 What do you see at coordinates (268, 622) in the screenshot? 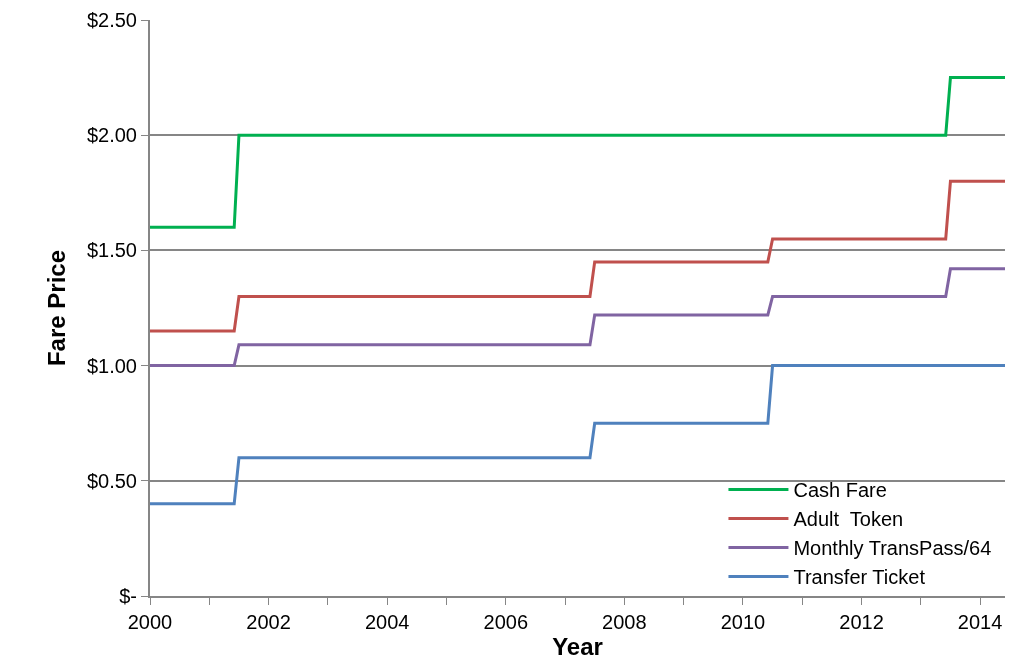
I see `x-tick-label: 2002` at bounding box center [268, 622].